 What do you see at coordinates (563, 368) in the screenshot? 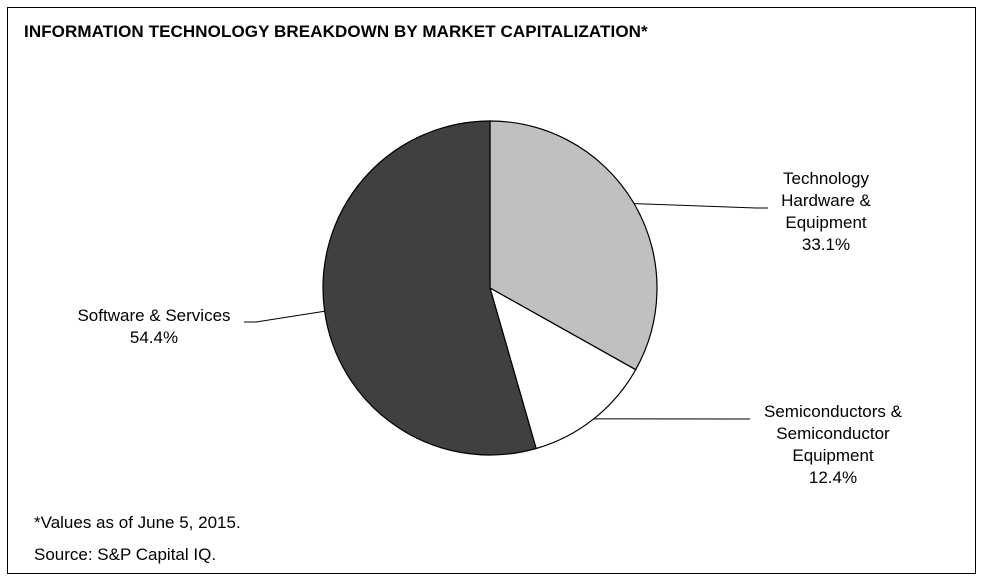
I see `slice-semiconductors` at bounding box center [563, 368].